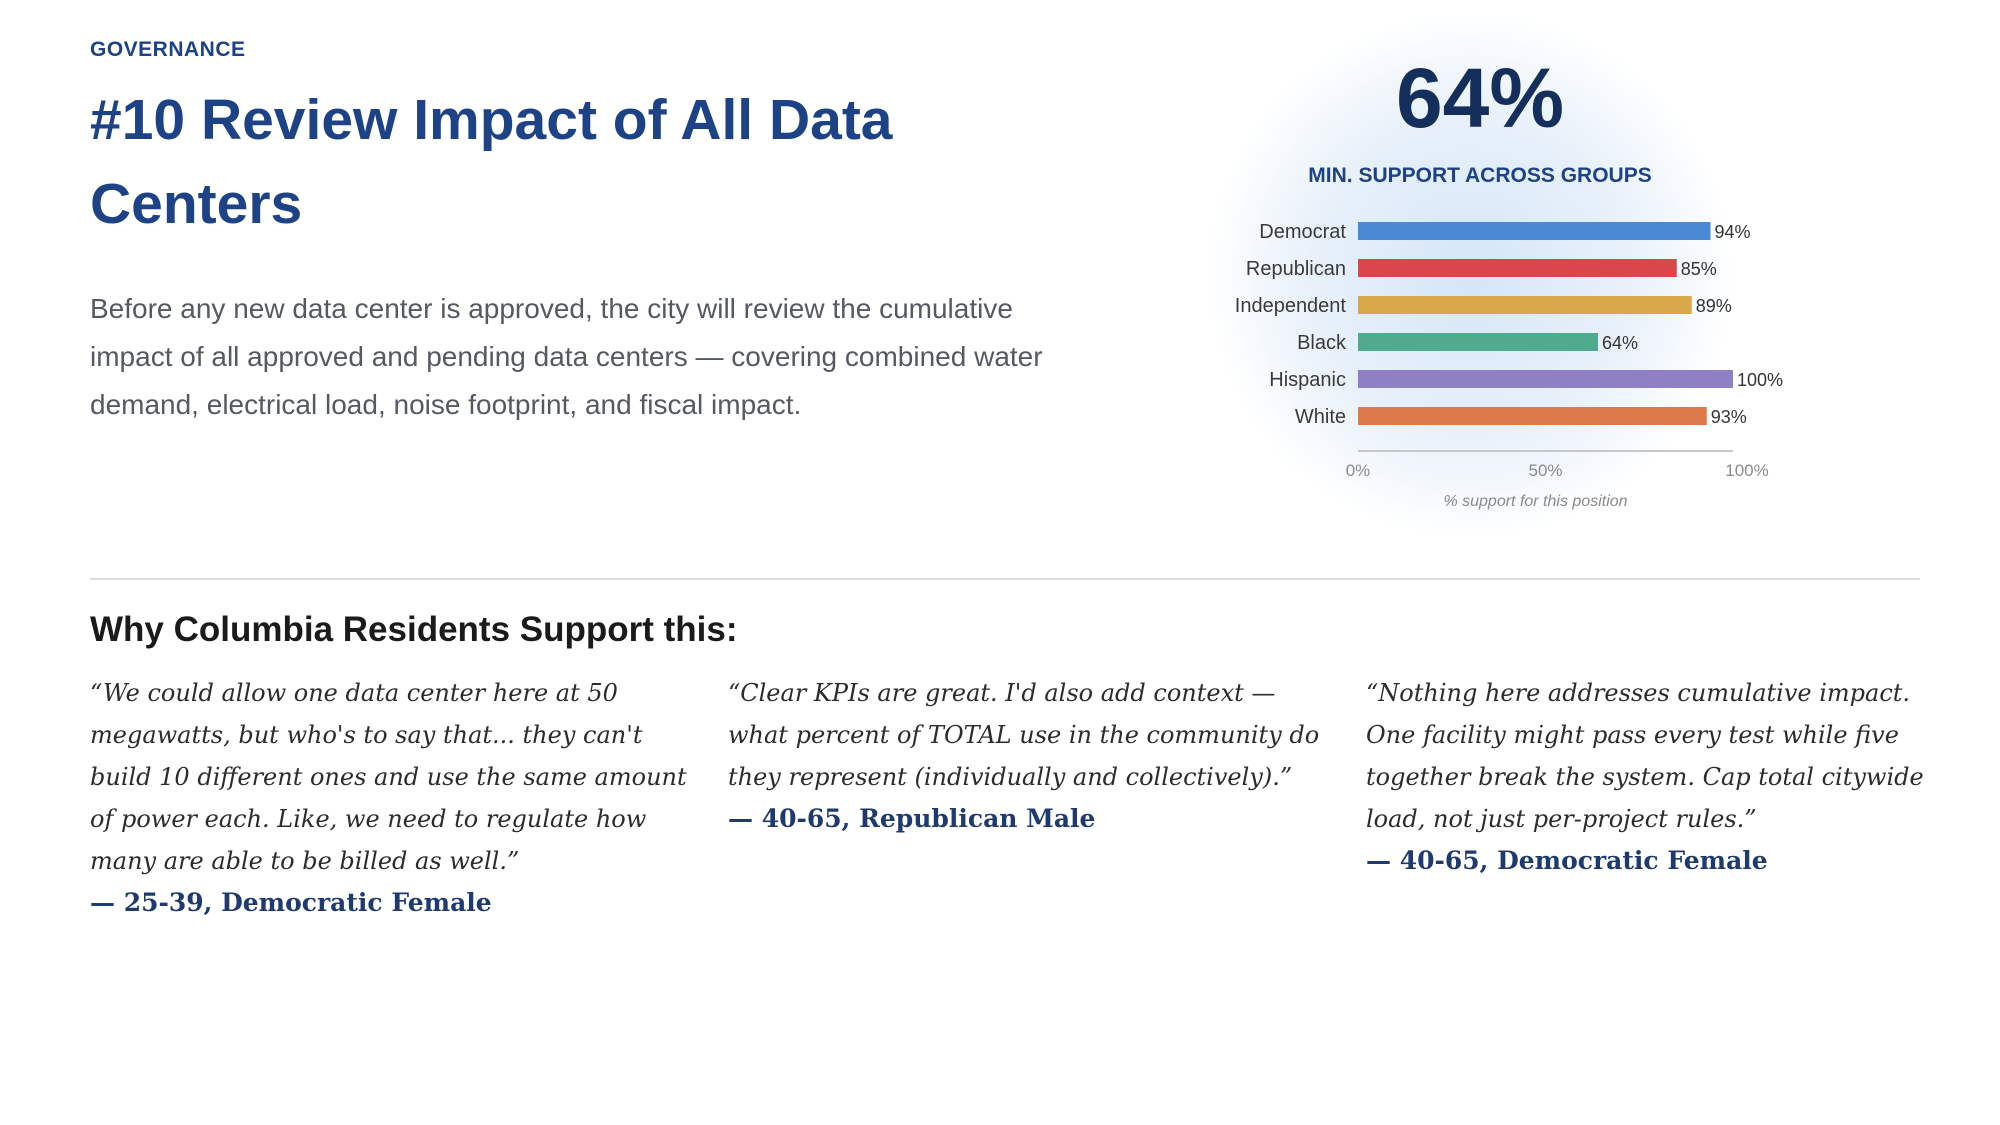  Describe the element at coordinates (1307, 380) in the screenshot. I see `category-label: Hispanic` at that location.